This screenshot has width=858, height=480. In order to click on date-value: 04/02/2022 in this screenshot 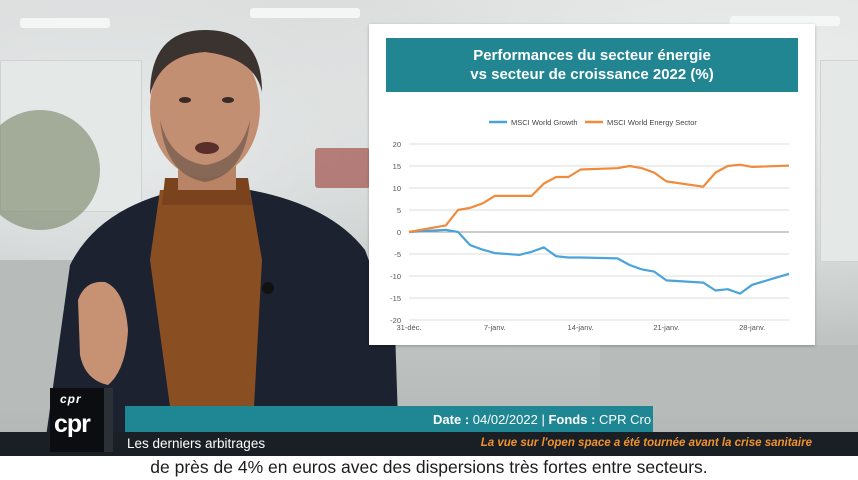, I will do `click(505, 419)`.